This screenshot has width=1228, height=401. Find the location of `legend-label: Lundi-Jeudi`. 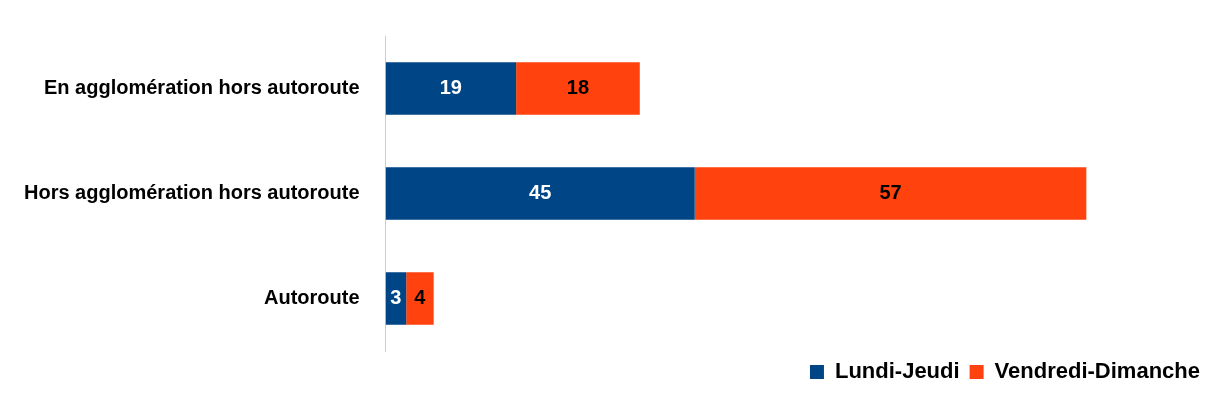

legend-label: Lundi-Jeudi is located at coordinates (897, 371).